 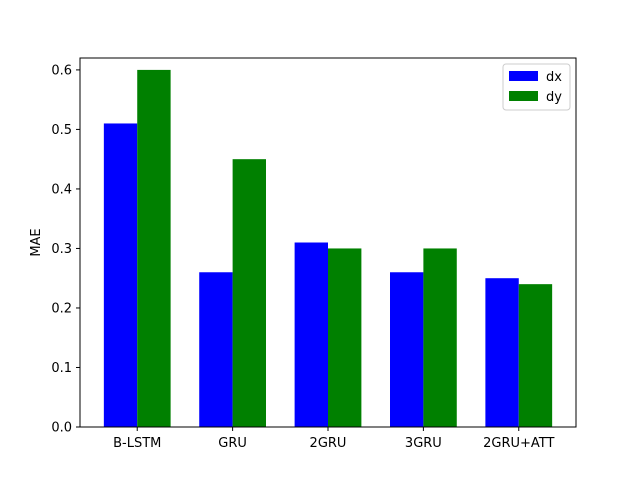 I want to click on bar-dy-b-lstm, so click(x=154, y=248).